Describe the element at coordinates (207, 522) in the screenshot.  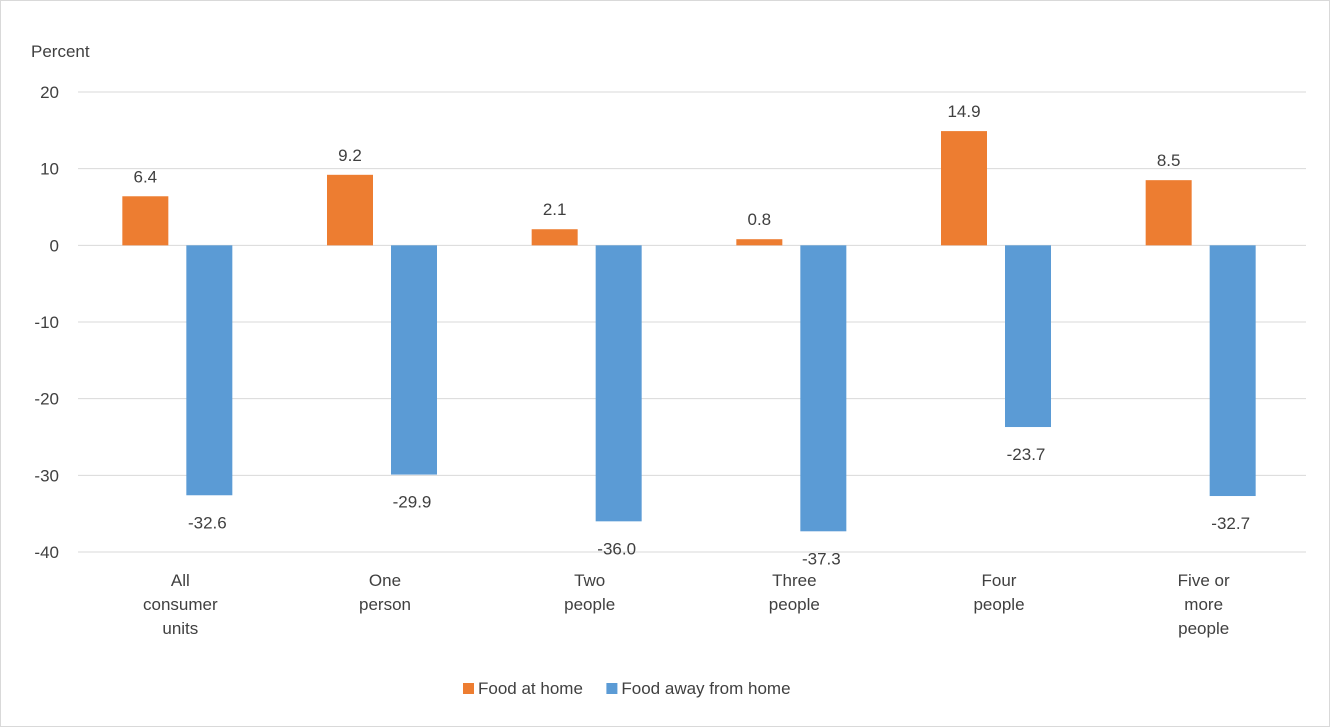
I see `data-label: -32.6` at that location.